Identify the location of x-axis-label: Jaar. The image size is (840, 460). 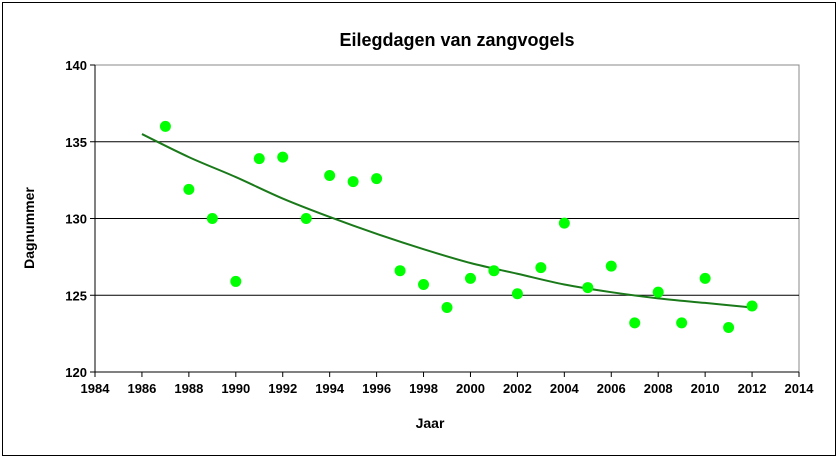
(430, 423).